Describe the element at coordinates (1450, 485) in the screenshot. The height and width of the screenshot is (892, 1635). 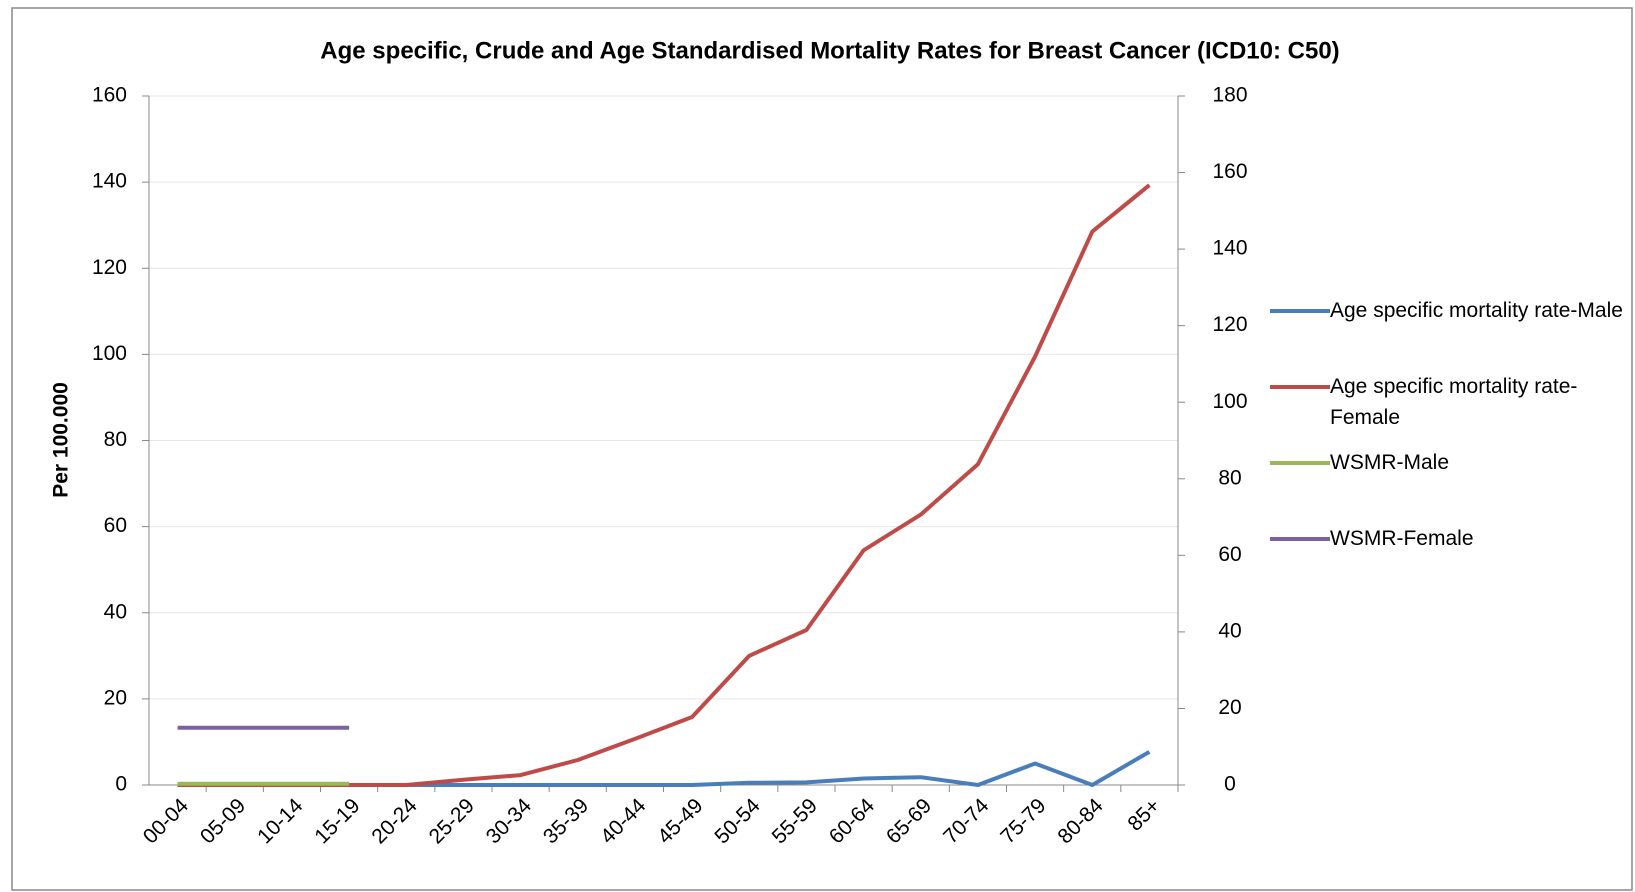
I see `legend-item: WSMR-Male` at that location.